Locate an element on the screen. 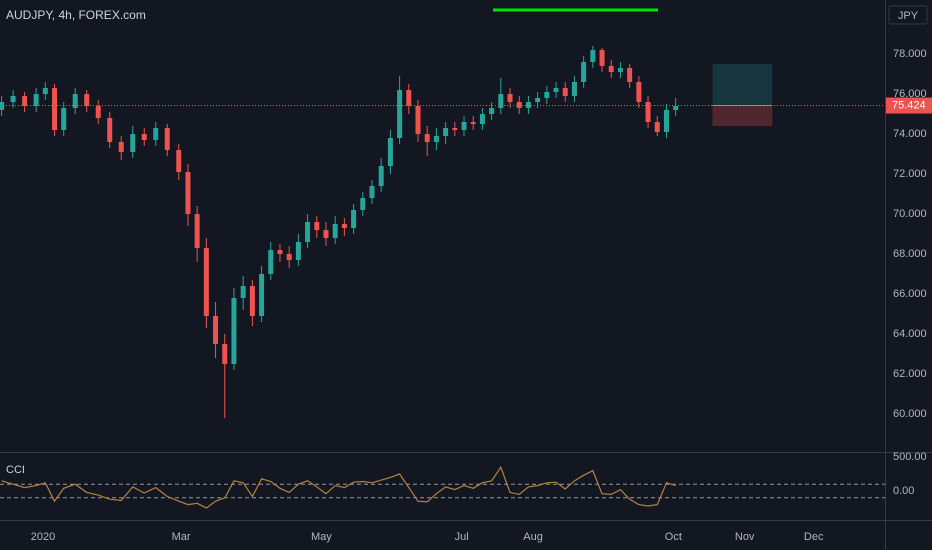  y-tick-label: 64.000 is located at coordinates (910, 334).